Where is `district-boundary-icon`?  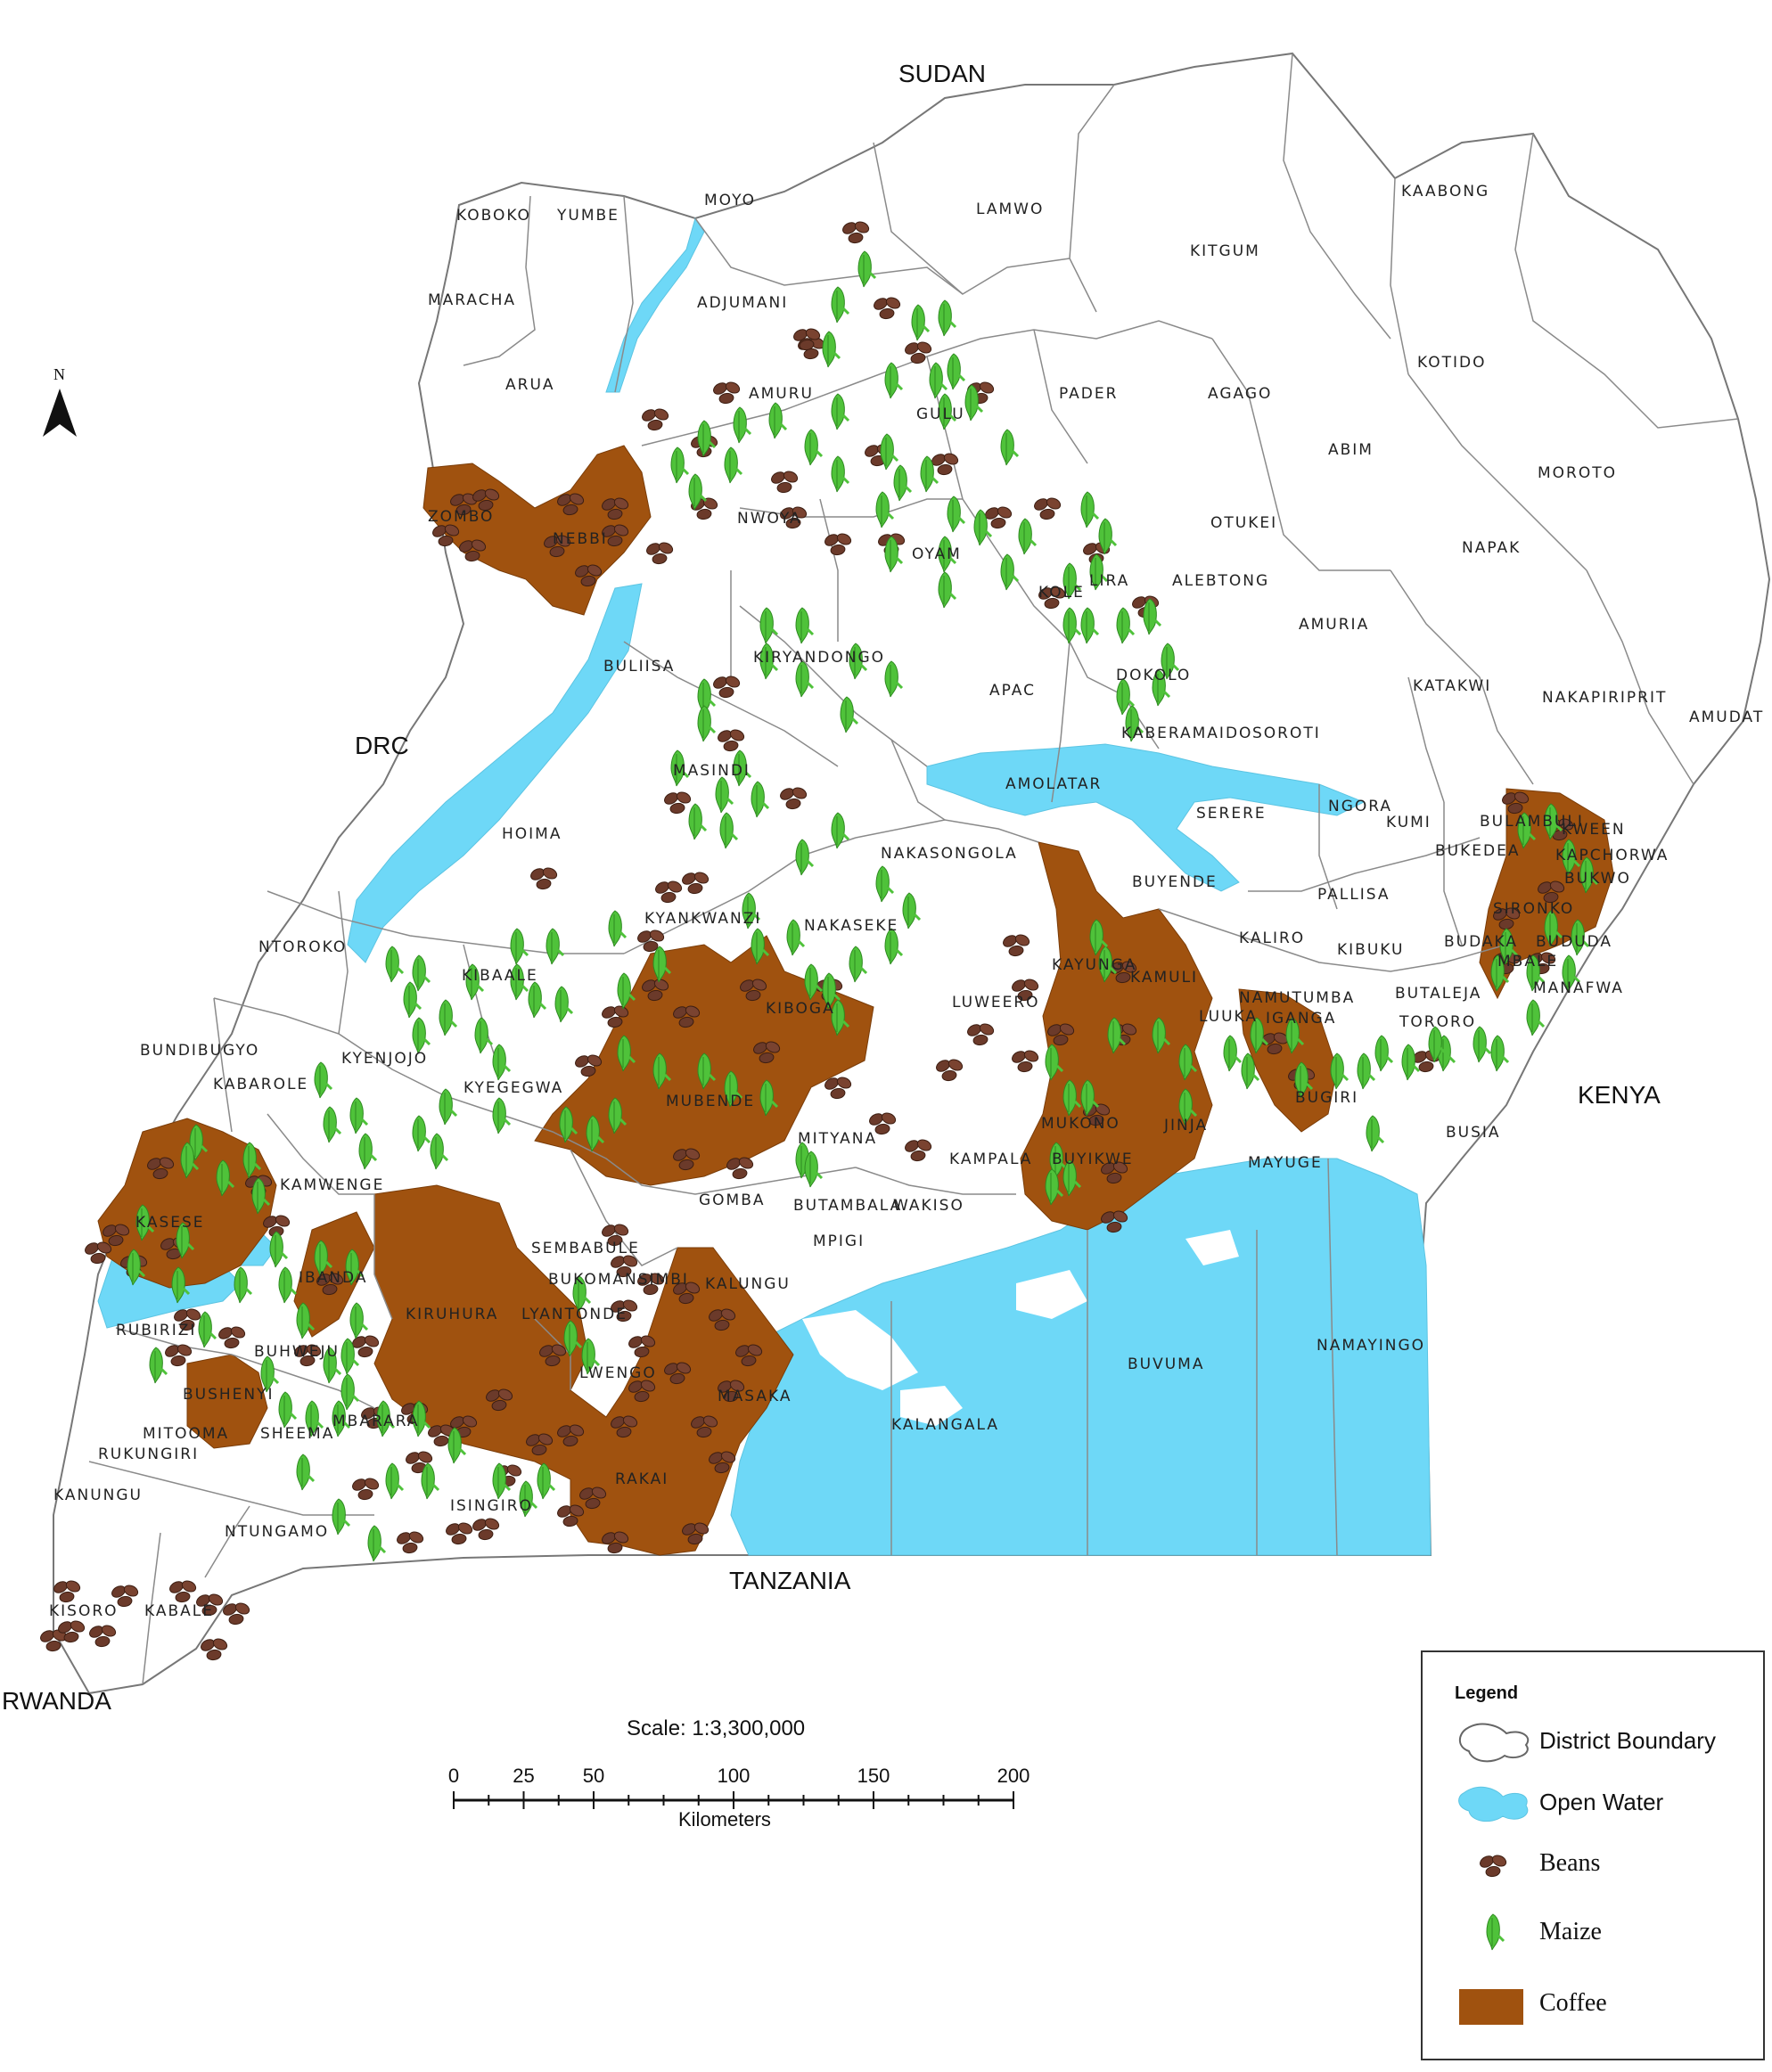 district-boundary-icon is located at coordinates (1494, 1743).